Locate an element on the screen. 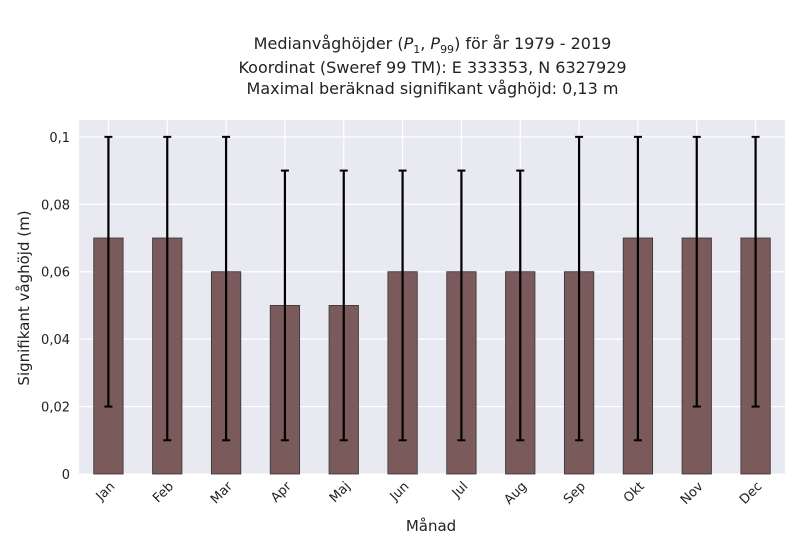  title-prefix: Medianvåghöjder ( is located at coordinates (328, 43).